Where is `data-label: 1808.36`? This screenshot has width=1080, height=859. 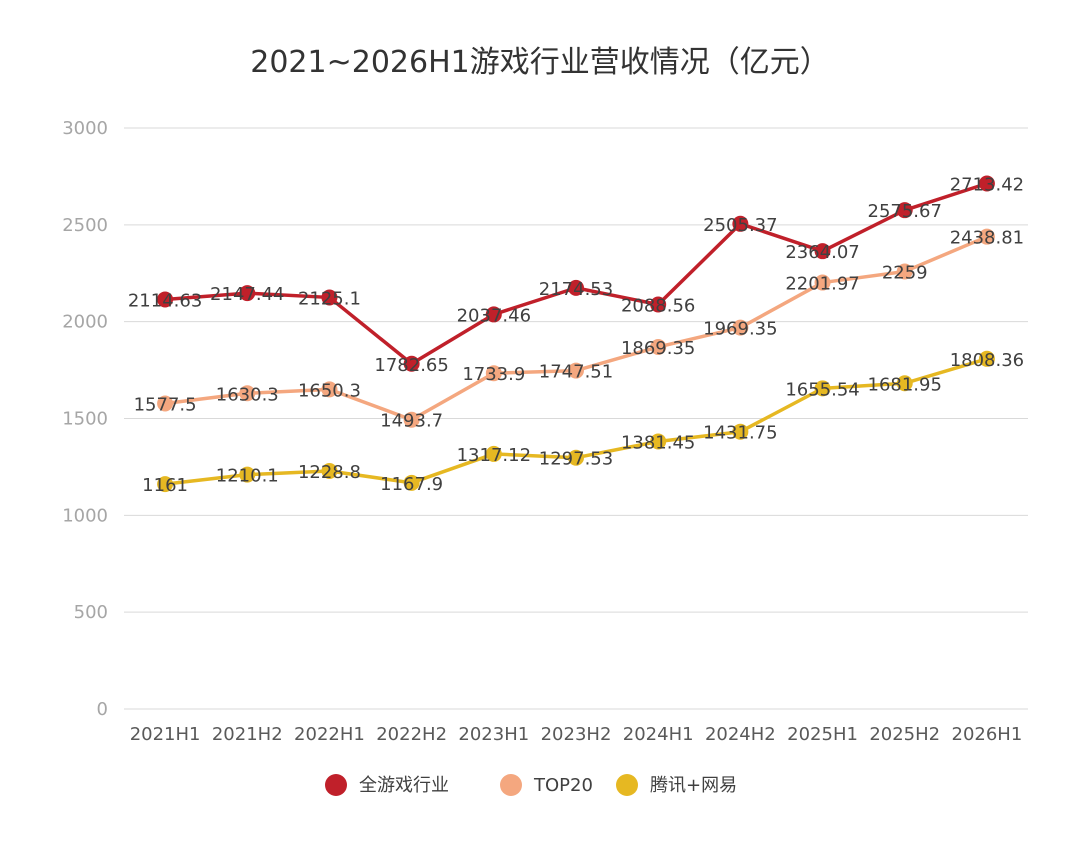
data-label: 1808.36 is located at coordinates (987, 360).